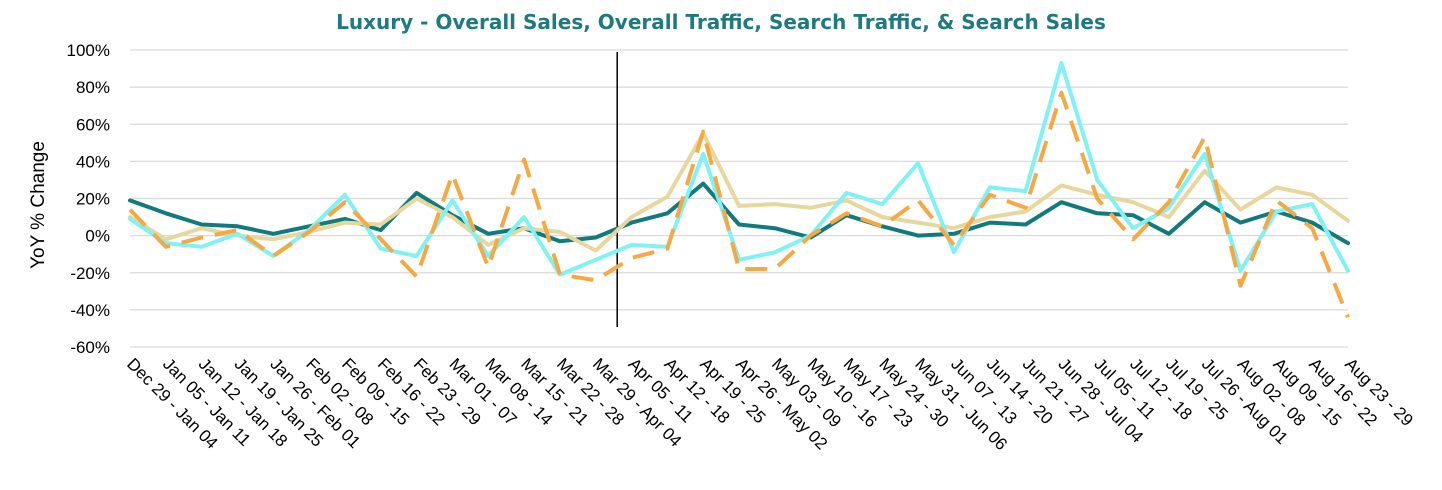 The image size is (1442, 490). Describe the element at coordinates (93, 161) in the screenshot. I see `y-tick-label: 40%` at that location.